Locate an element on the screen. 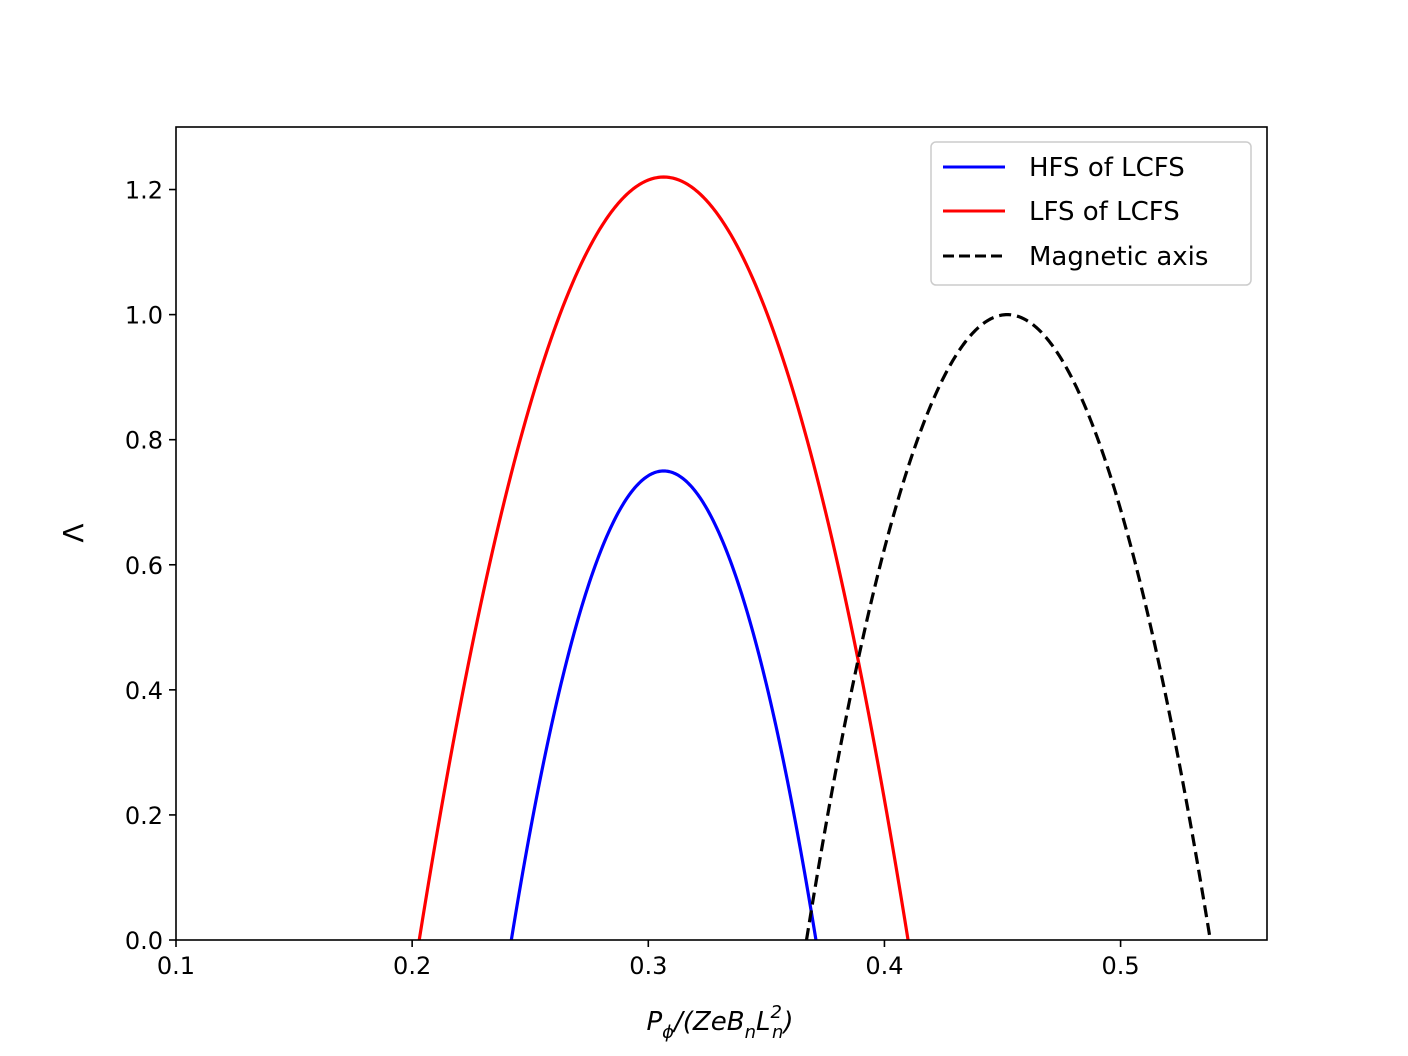  x-tick-label: 0.2 is located at coordinates (412, 966).